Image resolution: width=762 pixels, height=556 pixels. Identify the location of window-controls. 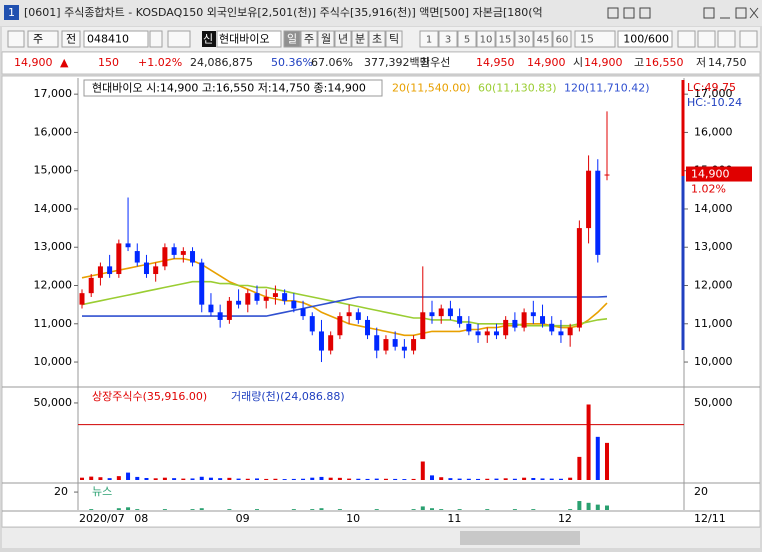
(683, 13).